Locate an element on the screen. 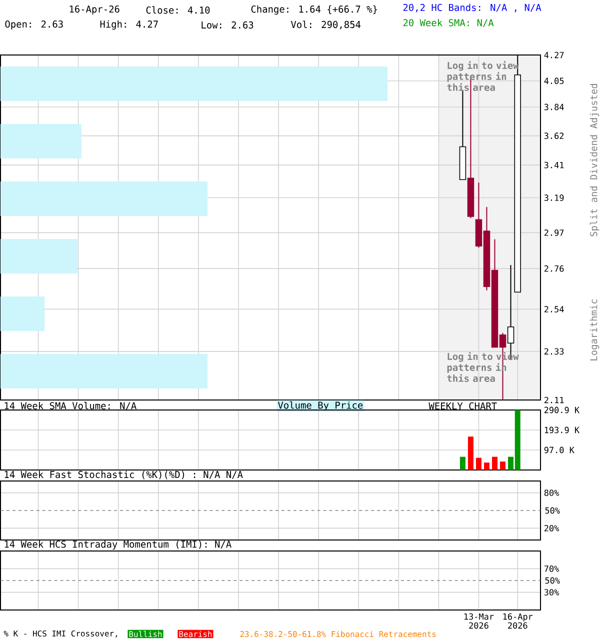  y-tick-label: 3.41 is located at coordinates (554, 165).